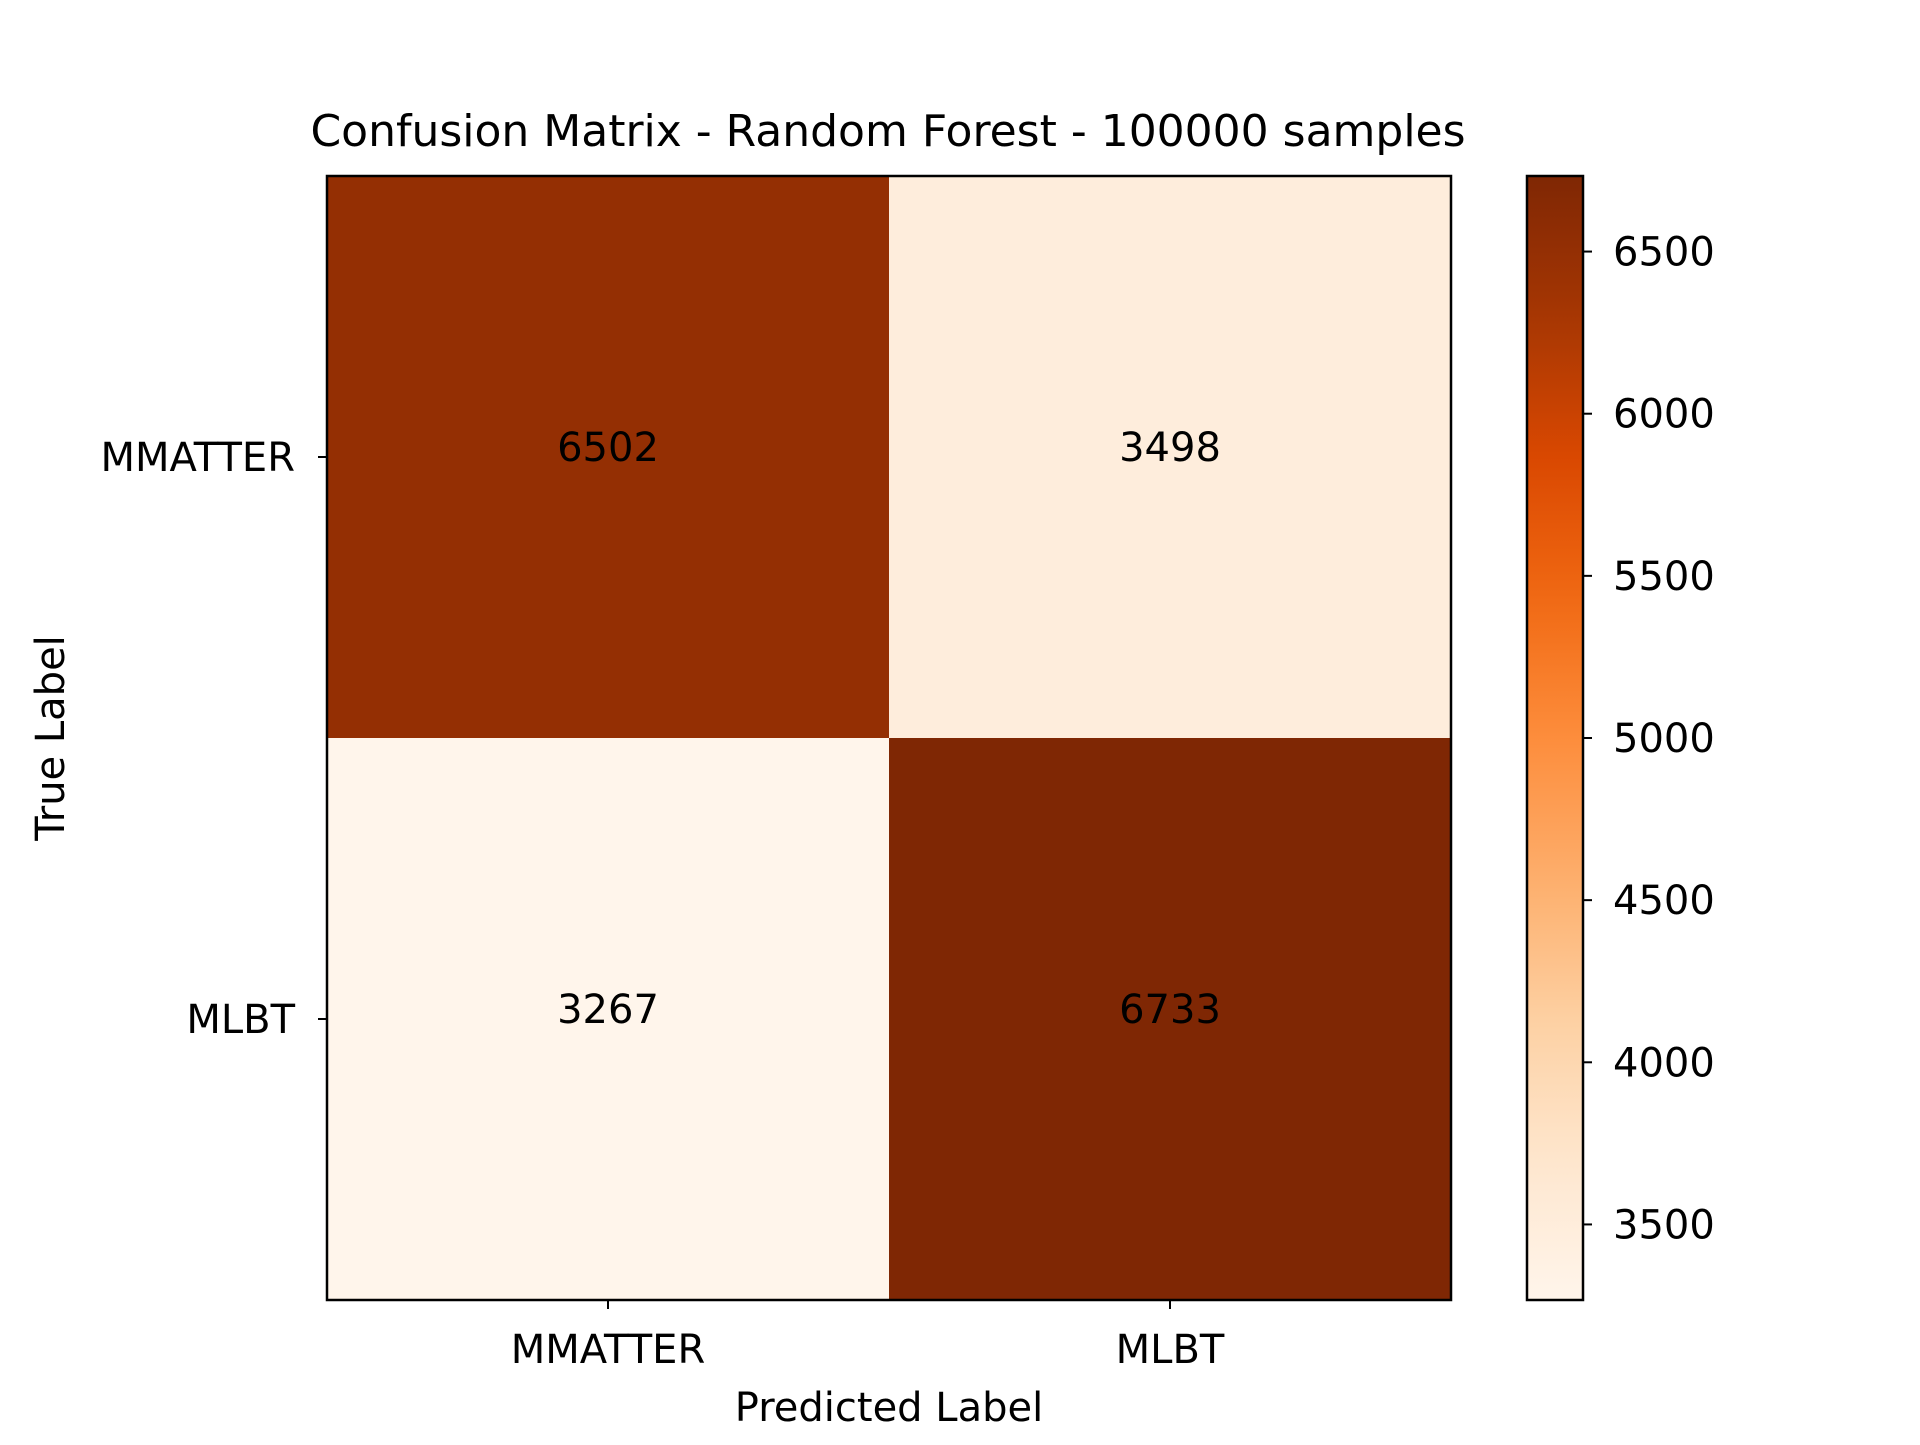  Describe the element at coordinates (213, 739) in the screenshot. I see `y-axis-ticks: MMATTER MLBT` at that location.